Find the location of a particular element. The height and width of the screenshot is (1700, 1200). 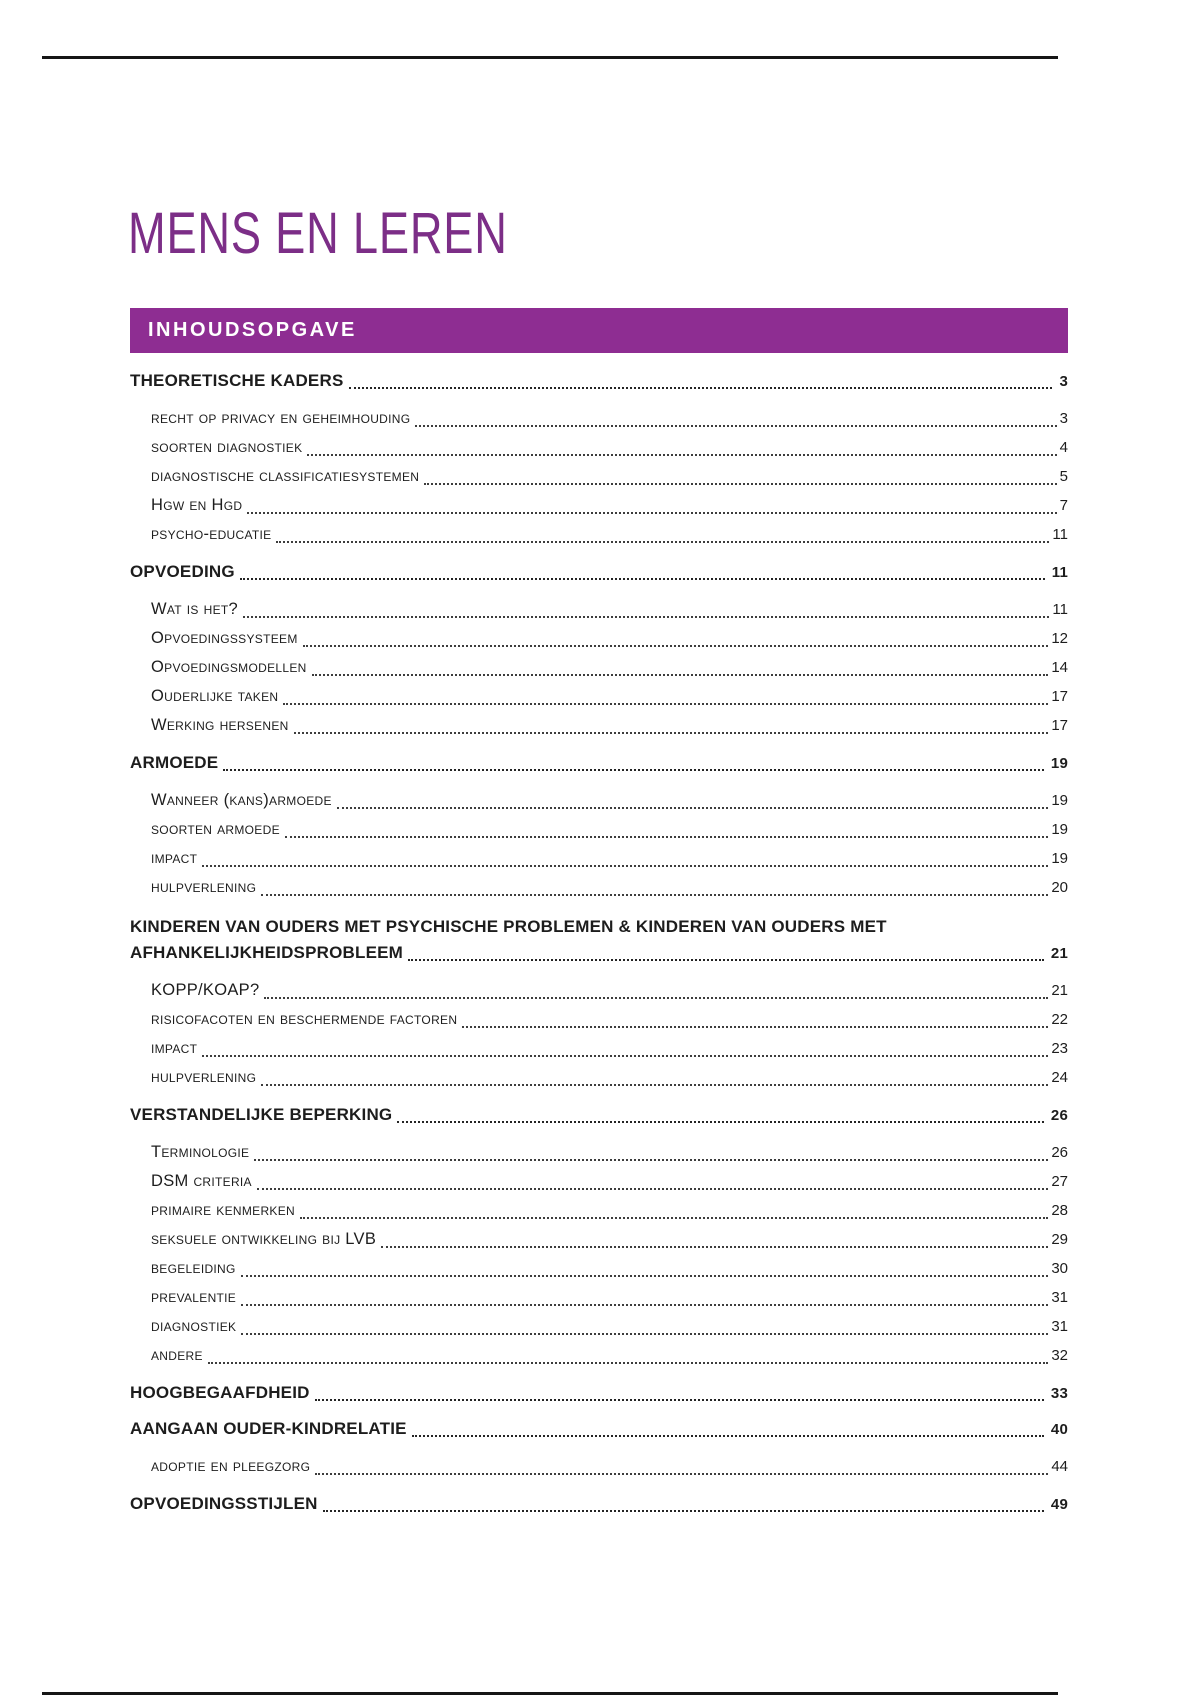

toc-entry: OPVOEDING 11 is located at coordinates (599, 572).